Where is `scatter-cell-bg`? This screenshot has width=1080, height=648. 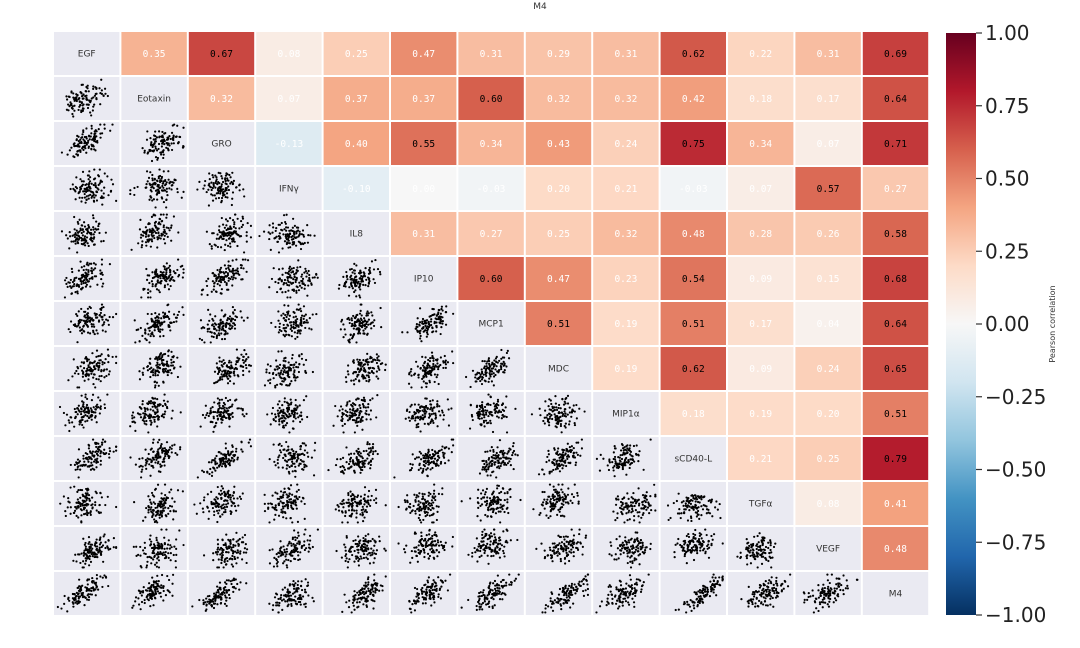 scatter-cell-bg is located at coordinates (491, 413).